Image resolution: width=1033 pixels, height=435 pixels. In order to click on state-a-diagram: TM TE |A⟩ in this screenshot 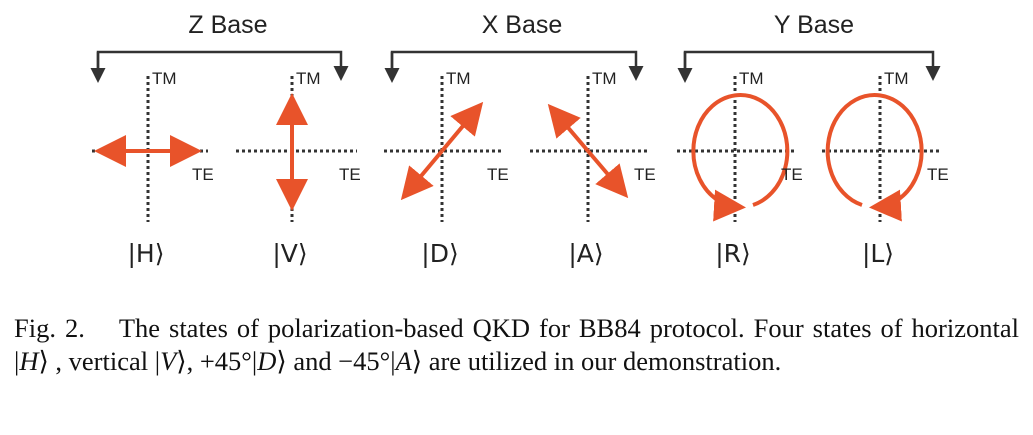, I will do `click(593, 168)`.